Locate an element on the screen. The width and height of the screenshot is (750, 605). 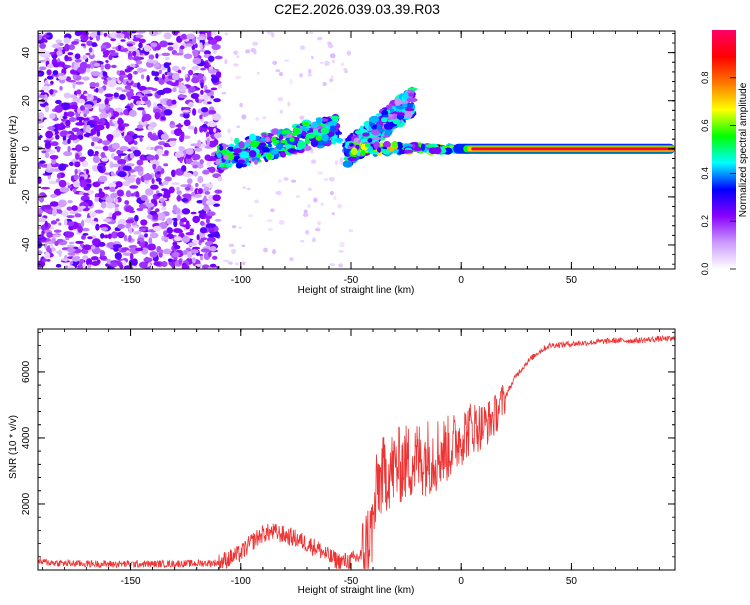
x-tick-label: 50 is located at coordinates (572, 581).